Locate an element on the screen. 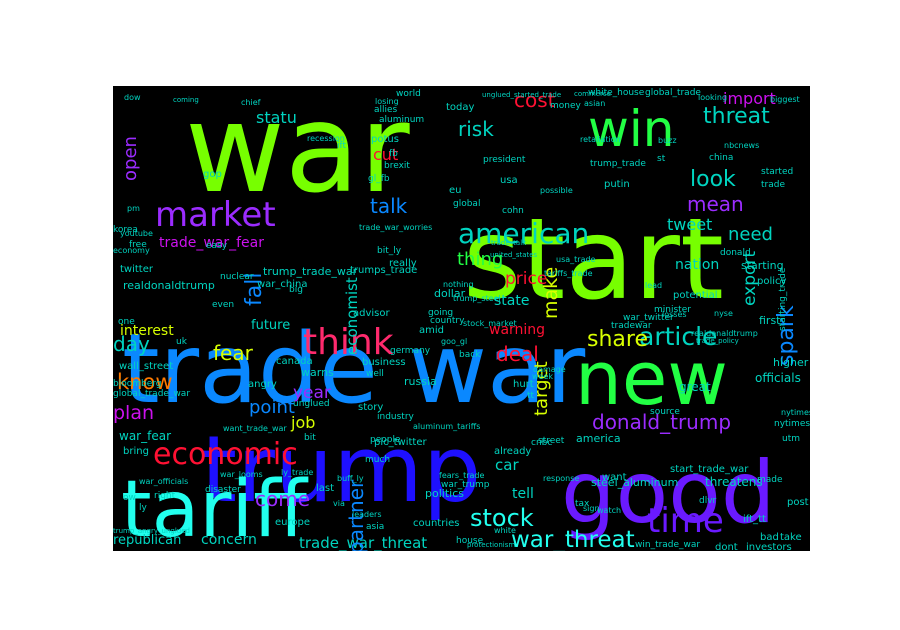 This screenshot has width=900, height=630. cloud-word: aluminum is located at coordinates (401, 120).